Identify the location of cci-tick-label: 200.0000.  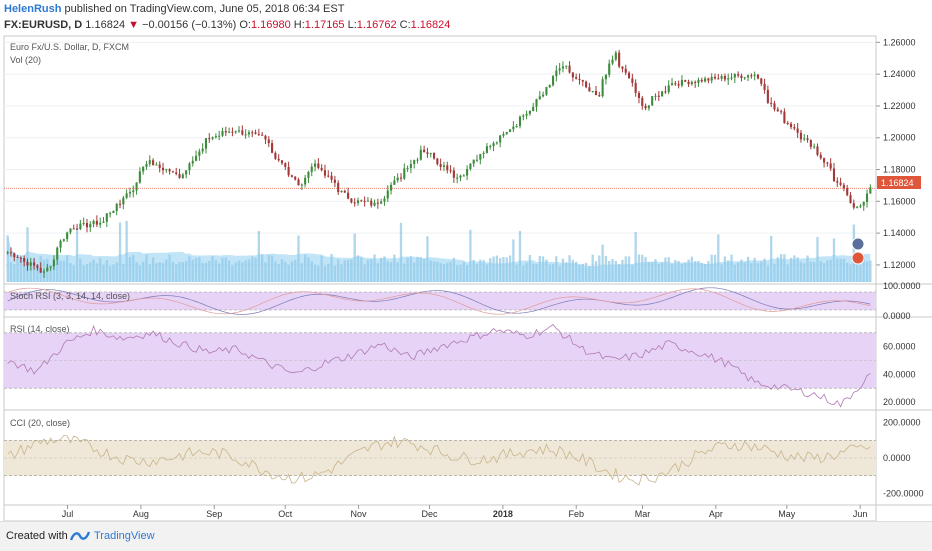
(902, 423).